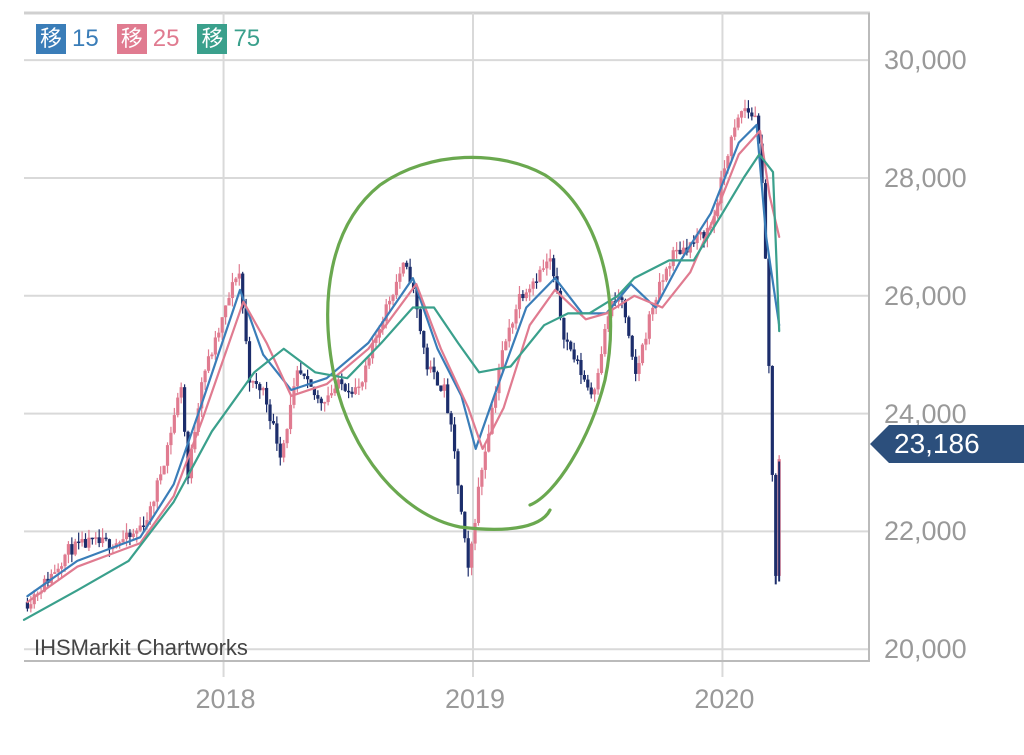  What do you see at coordinates (937, 443) in the screenshot?
I see `last-price-value: 23,186` at bounding box center [937, 443].